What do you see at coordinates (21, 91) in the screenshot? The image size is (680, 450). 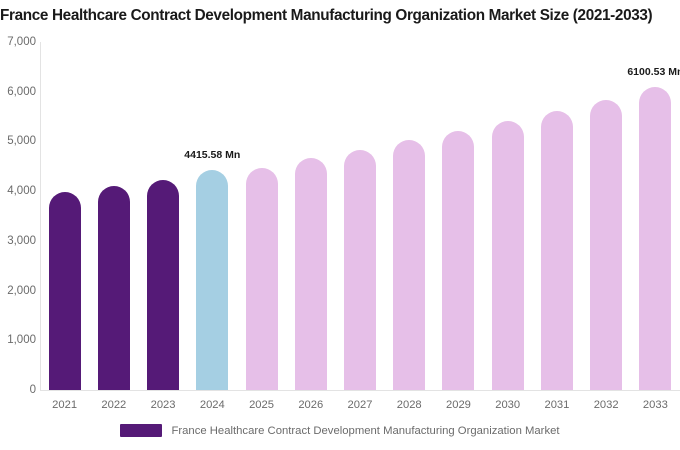 I see `y-axis-tick-label: 6,000` at bounding box center [21, 91].